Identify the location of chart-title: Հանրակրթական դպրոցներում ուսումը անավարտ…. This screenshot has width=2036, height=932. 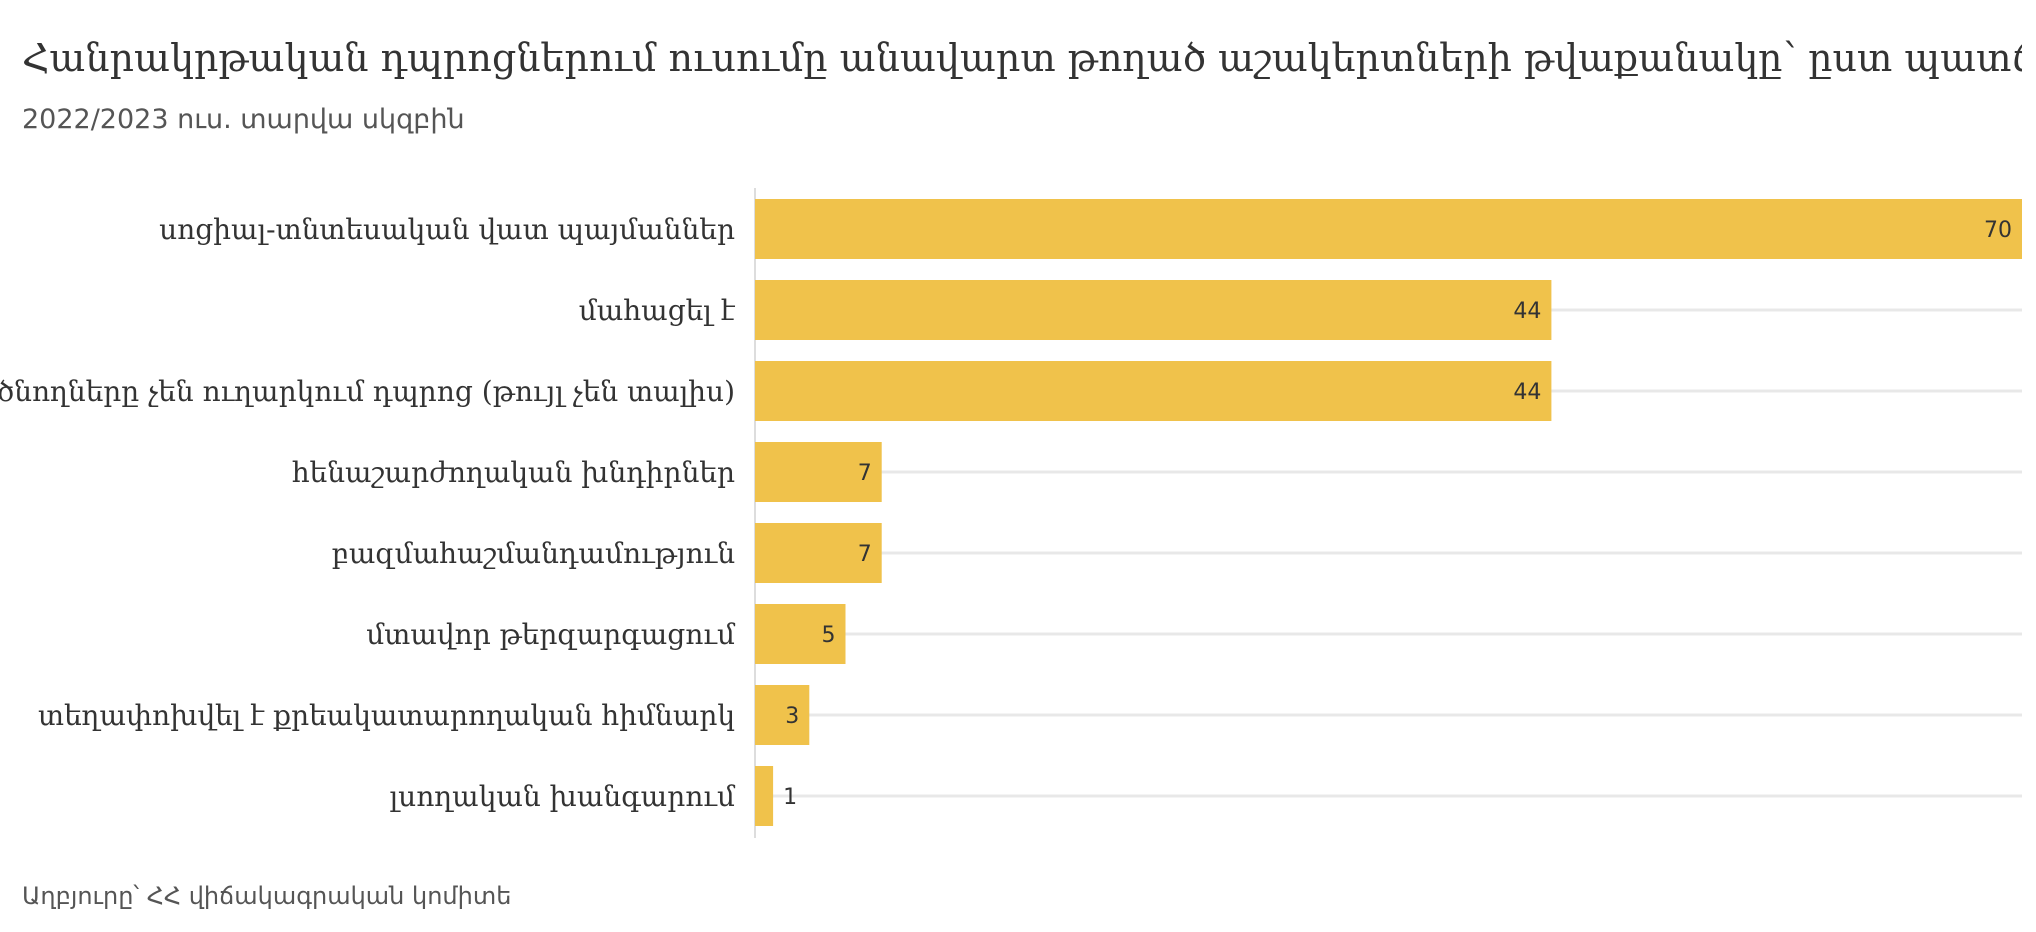
(1022, 58).